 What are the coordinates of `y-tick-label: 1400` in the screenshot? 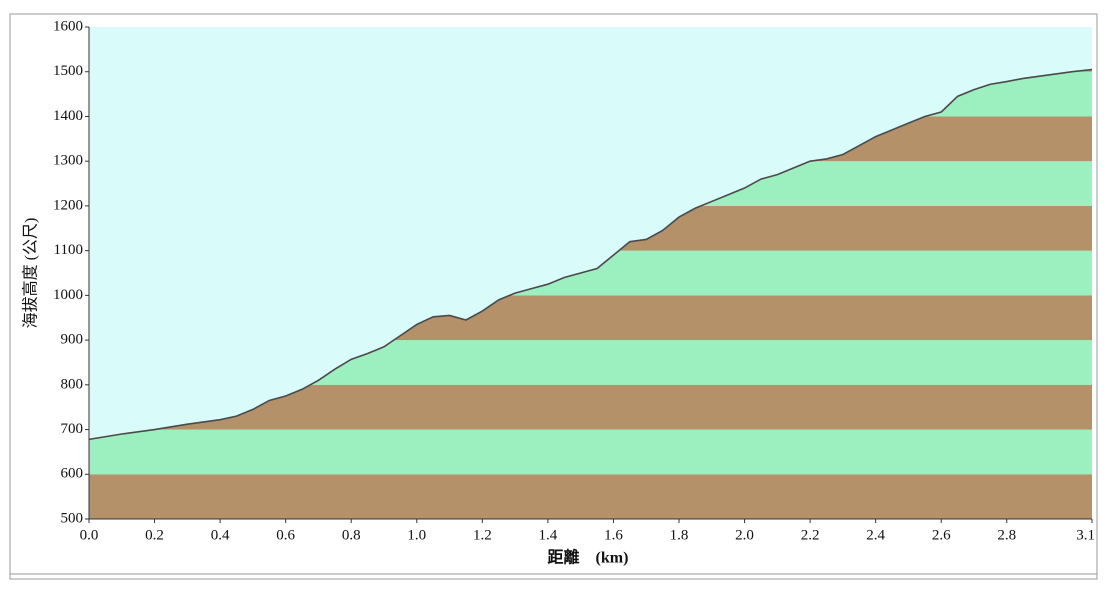 It's located at (68, 116).